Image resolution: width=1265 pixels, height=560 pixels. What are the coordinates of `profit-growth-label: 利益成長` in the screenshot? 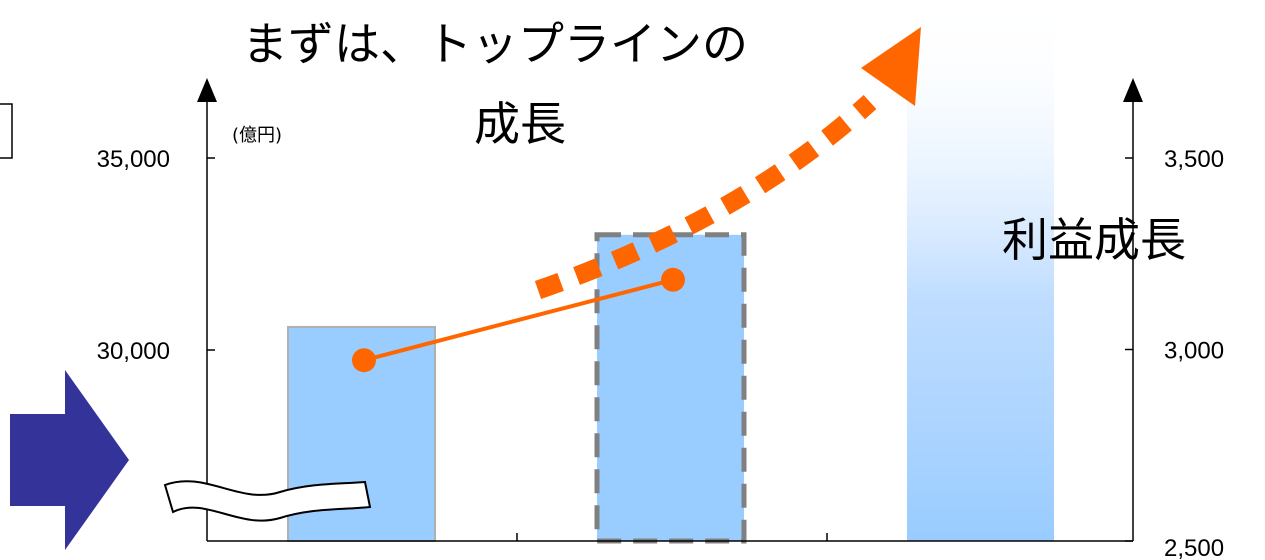 It's located at (1094, 240).